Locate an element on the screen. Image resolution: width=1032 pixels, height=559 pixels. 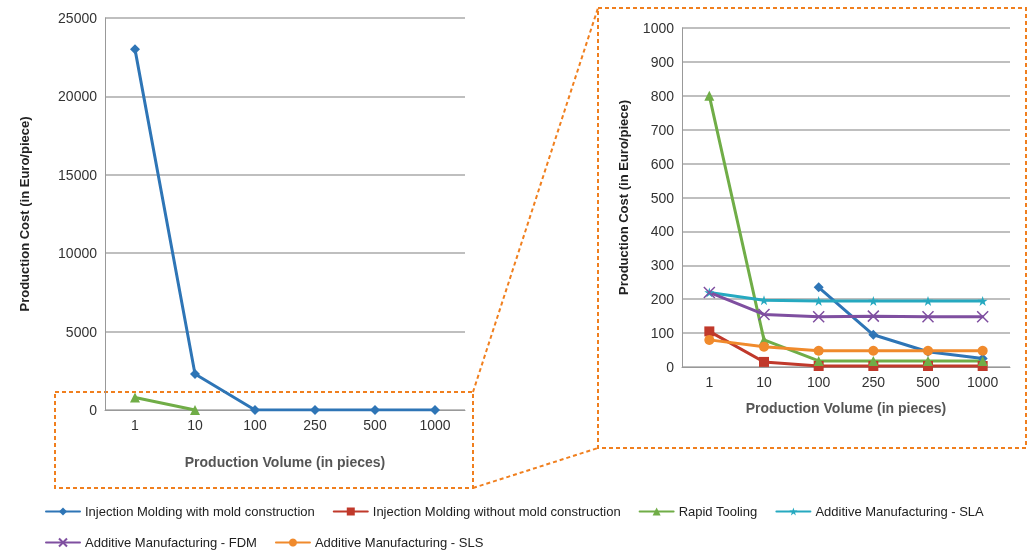
y-tick-label: 800 is located at coordinates (662, 95).